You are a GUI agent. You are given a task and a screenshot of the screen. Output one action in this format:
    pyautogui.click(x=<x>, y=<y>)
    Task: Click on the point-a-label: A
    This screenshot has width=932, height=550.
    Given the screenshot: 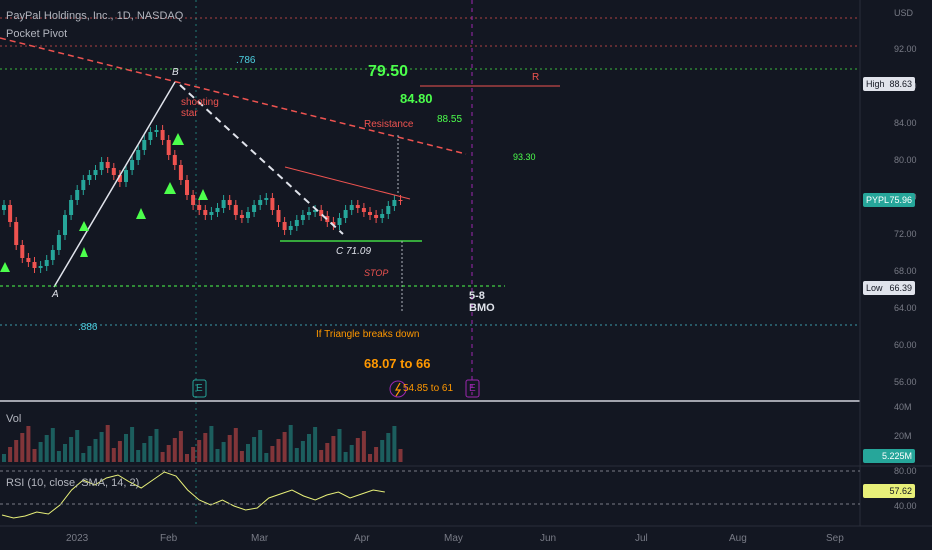 What is the action you would take?
    pyautogui.click(x=55, y=294)
    